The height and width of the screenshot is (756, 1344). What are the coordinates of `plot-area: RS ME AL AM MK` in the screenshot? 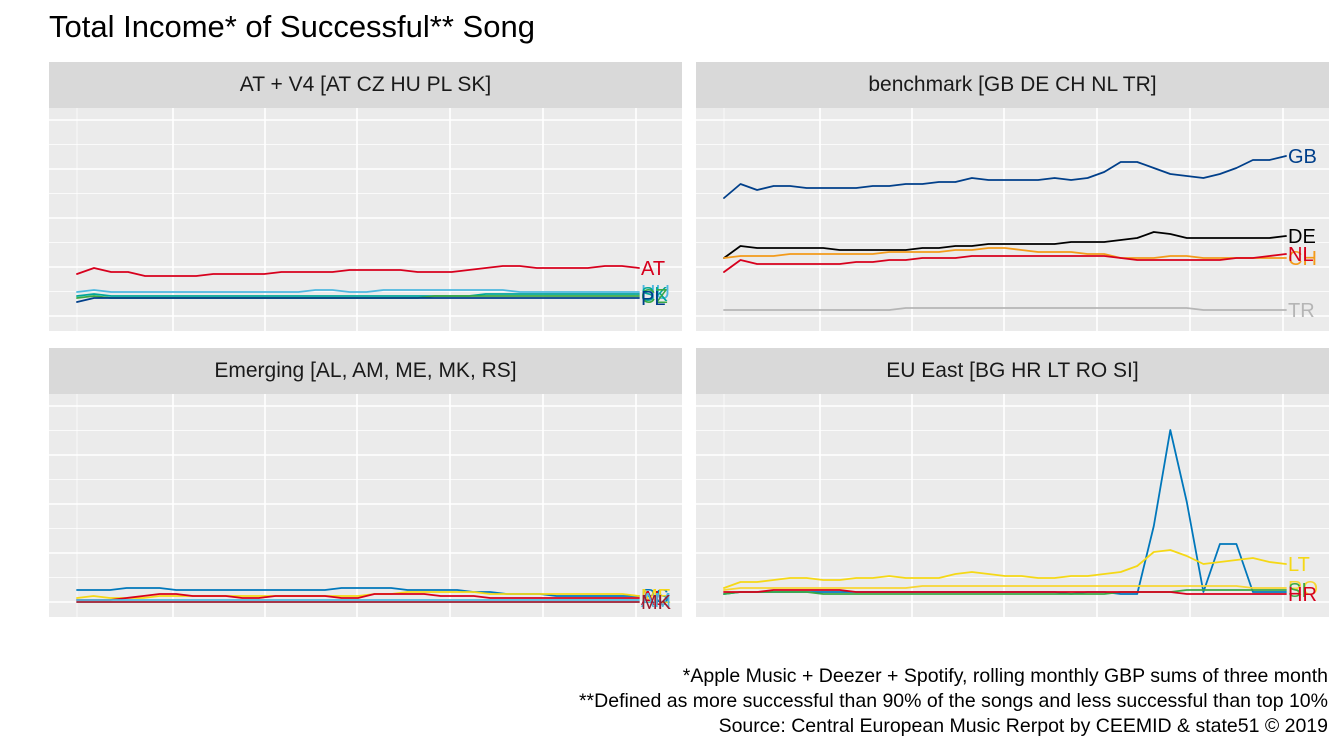 It's located at (365, 505).